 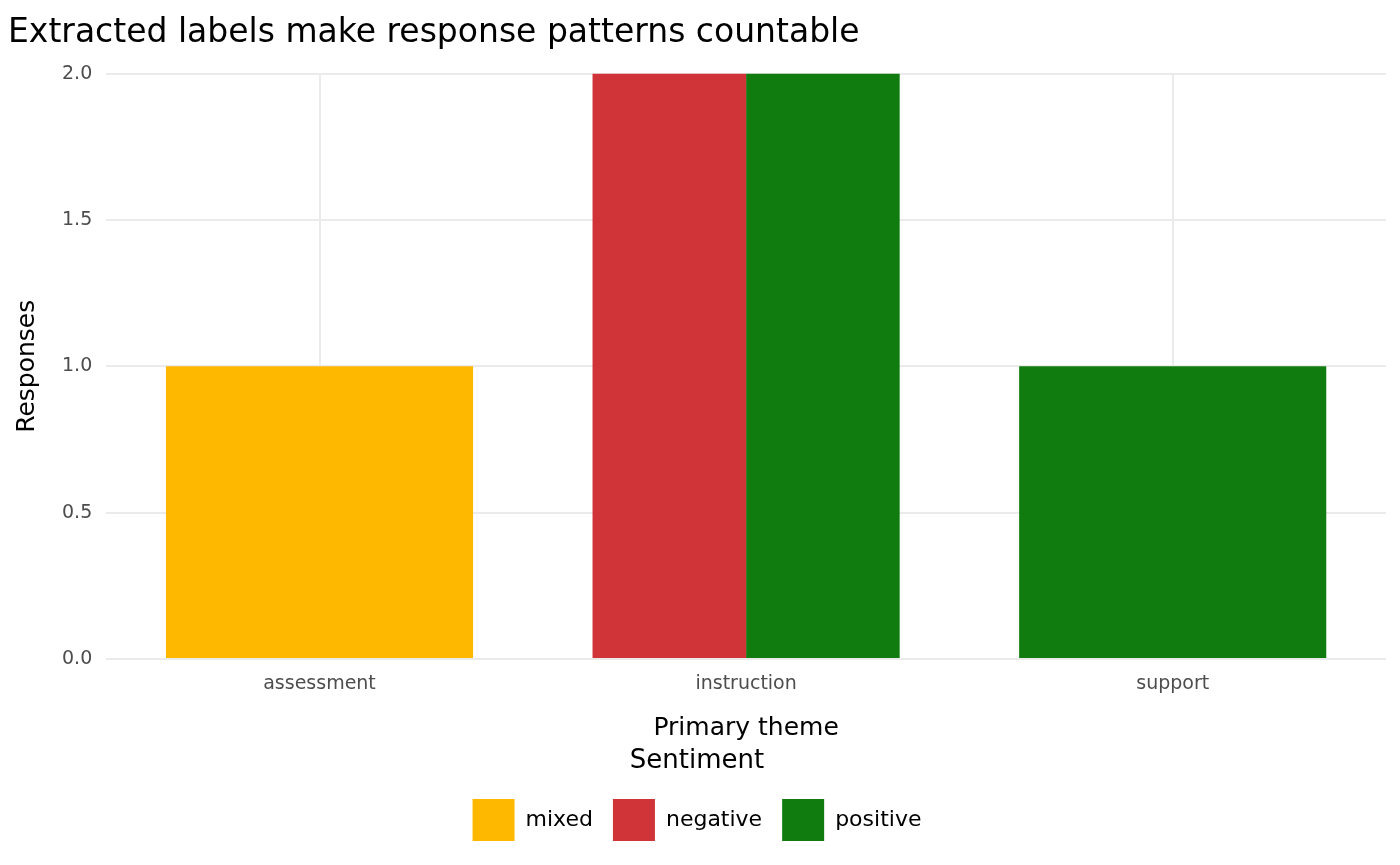 What do you see at coordinates (25, 366) in the screenshot?
I see `y-axis-title: Responses` at bounding box center [25, 366].